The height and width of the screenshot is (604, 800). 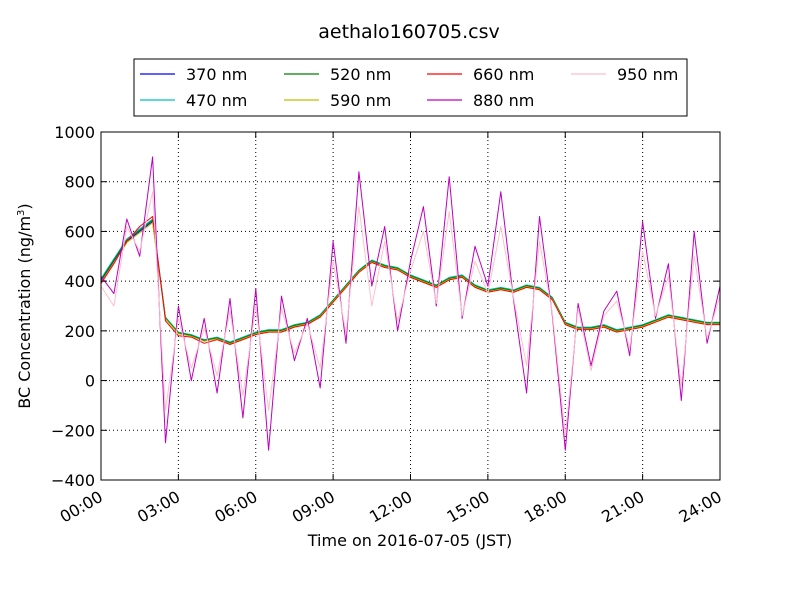 I want to click on y-tick-label: 200, so click(x=79, y=331).